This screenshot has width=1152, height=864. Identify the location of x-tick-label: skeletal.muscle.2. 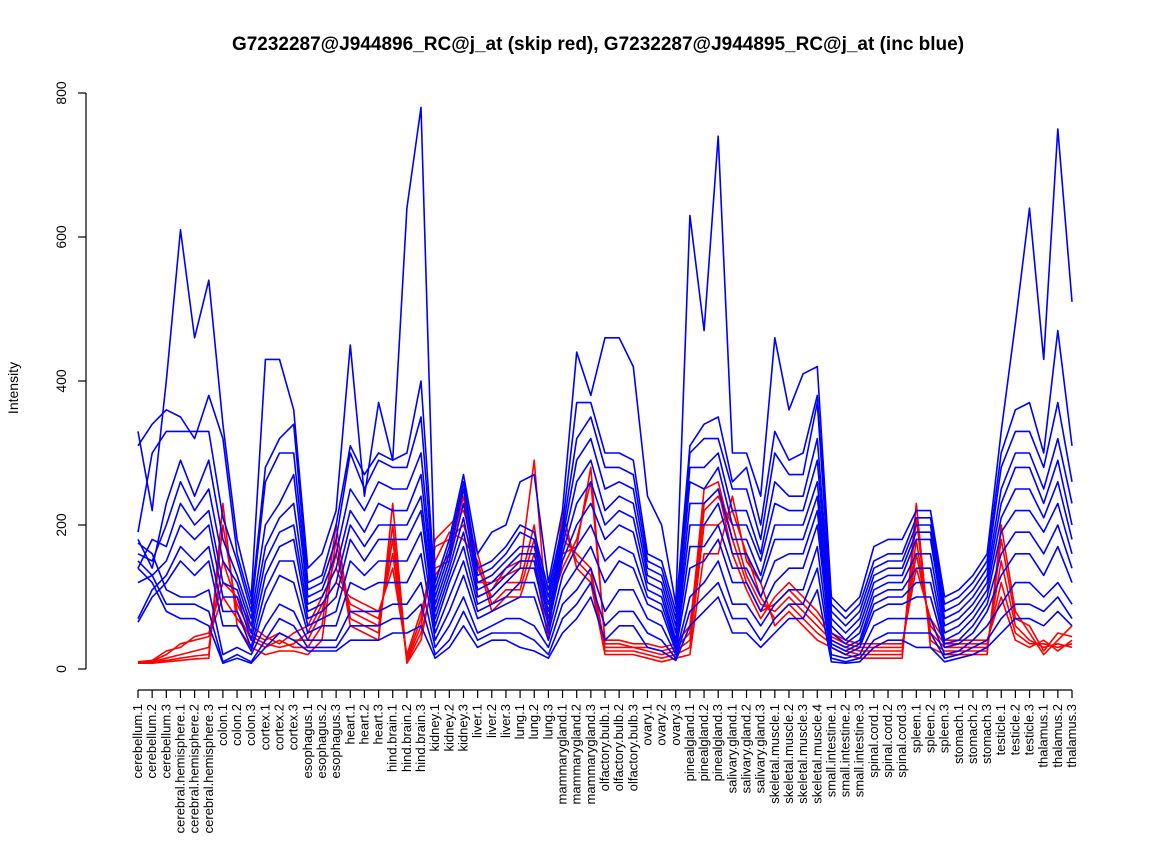
(788, 754).